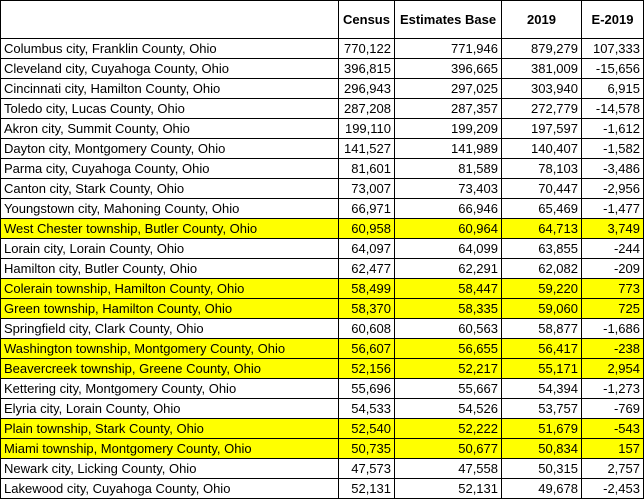 The width and height of the screenshot is (644, 499). What do you see at coordinates (448, 228) in the screenshot?
I see `cell-estimates-base: 60,964` at bounding box center [448, 228].